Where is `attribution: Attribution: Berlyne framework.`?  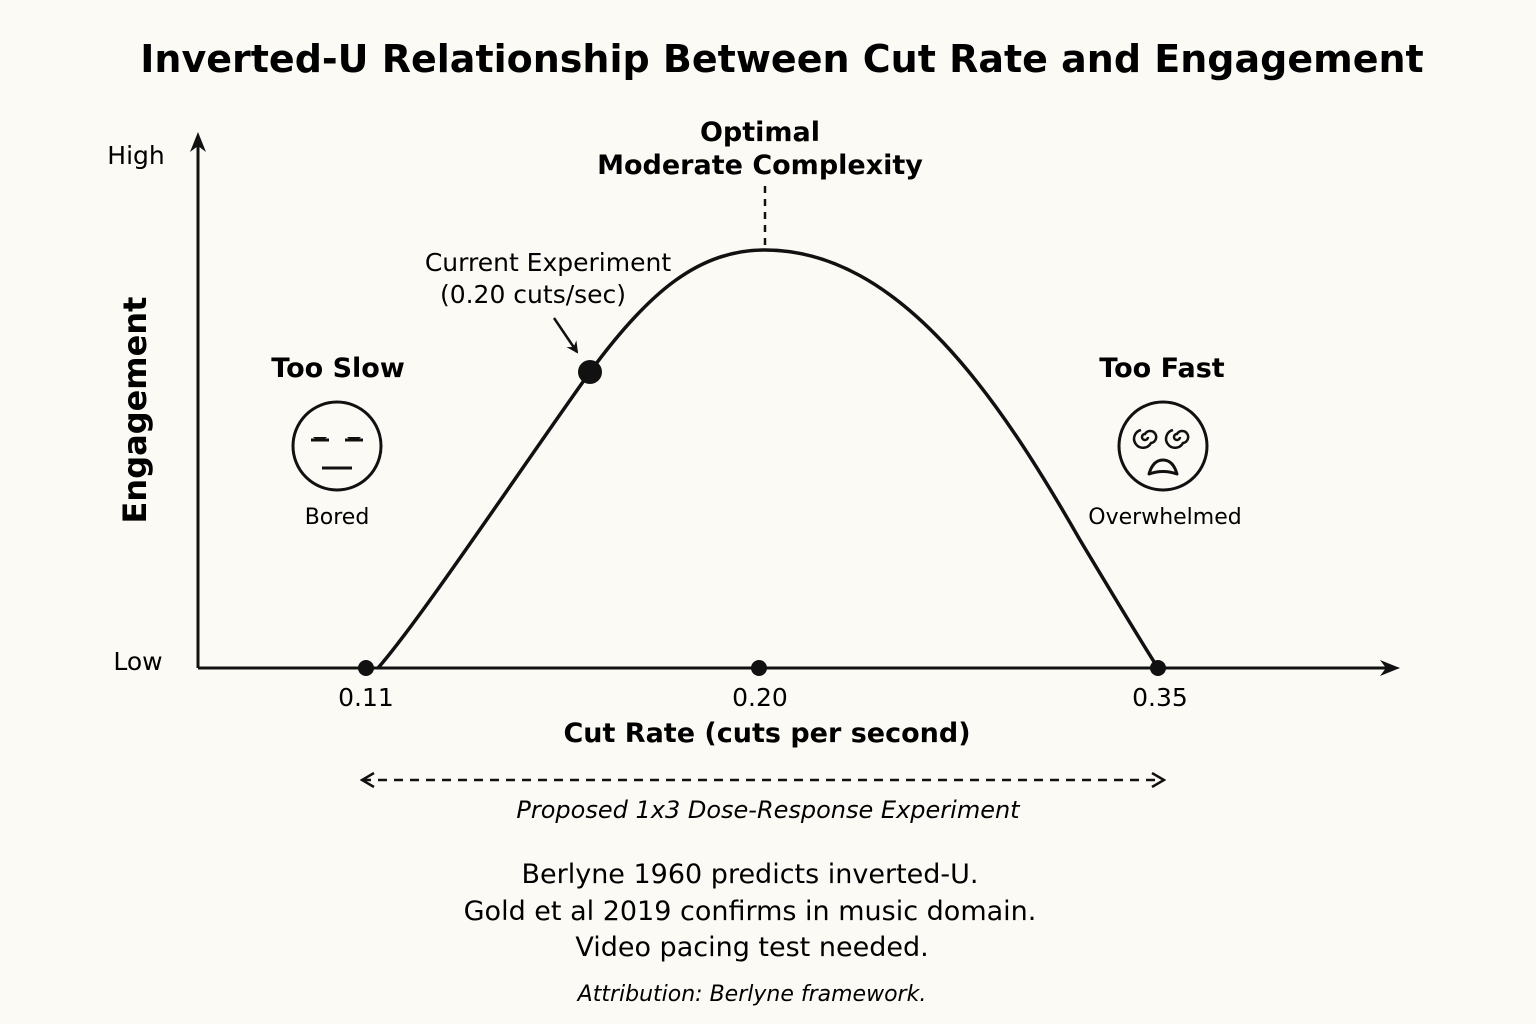 attribution: Attribution: Berlyne framework. is located at coordinates (751, 994).